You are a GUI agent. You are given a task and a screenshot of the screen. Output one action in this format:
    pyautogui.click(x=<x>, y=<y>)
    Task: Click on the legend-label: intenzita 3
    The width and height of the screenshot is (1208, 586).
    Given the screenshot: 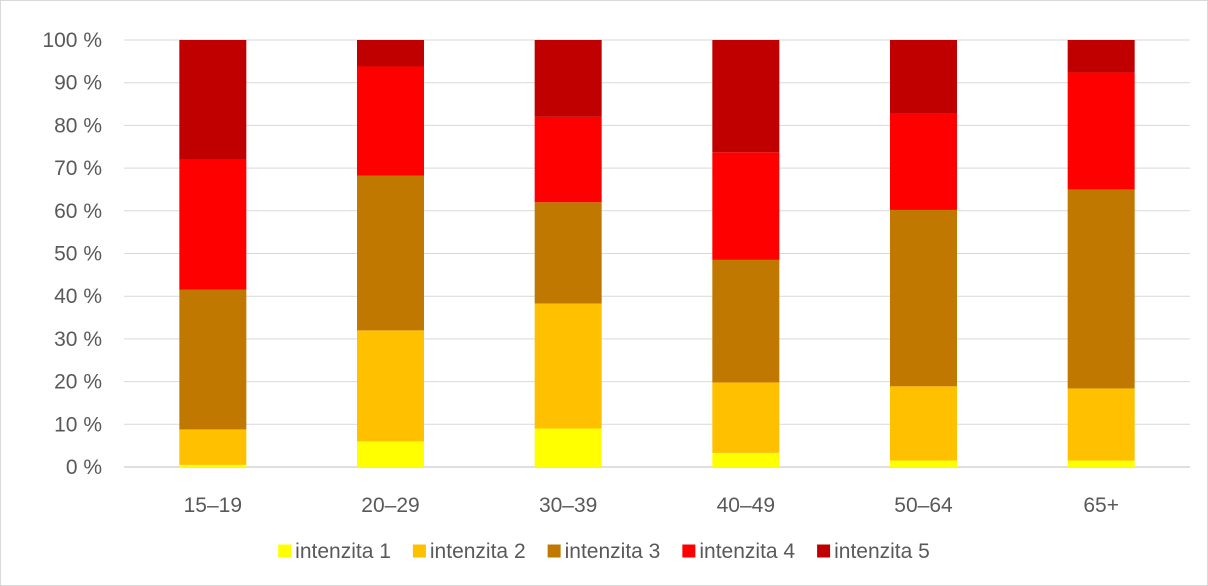 What is the action you would take?
    pyautogui.click(x=613, y=551)
    